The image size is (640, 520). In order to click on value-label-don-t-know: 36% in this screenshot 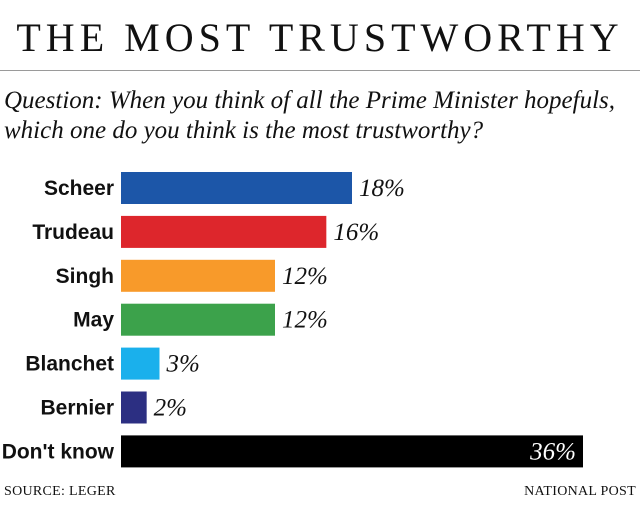, I will do `click(552, 451)`.